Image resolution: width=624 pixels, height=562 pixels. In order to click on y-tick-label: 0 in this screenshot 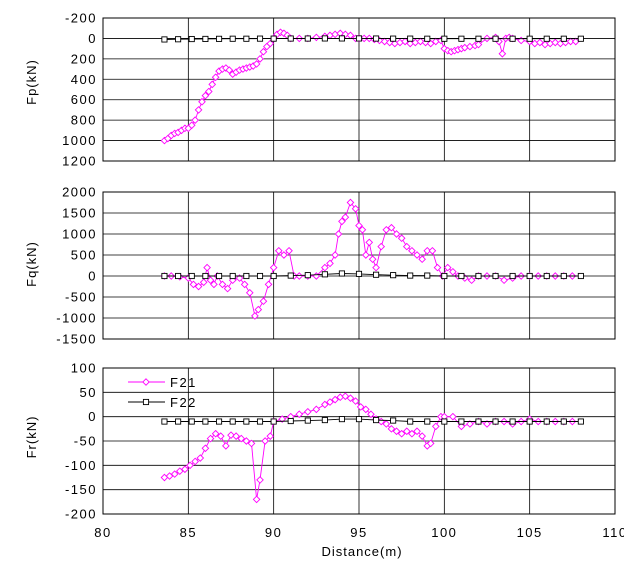, I will do `click(92, 38)`.